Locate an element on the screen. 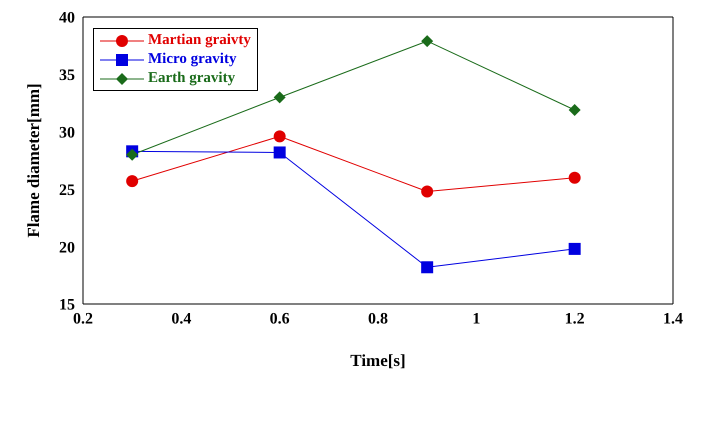  legend-label: Martian graivty is located at coordinates (199, 40).